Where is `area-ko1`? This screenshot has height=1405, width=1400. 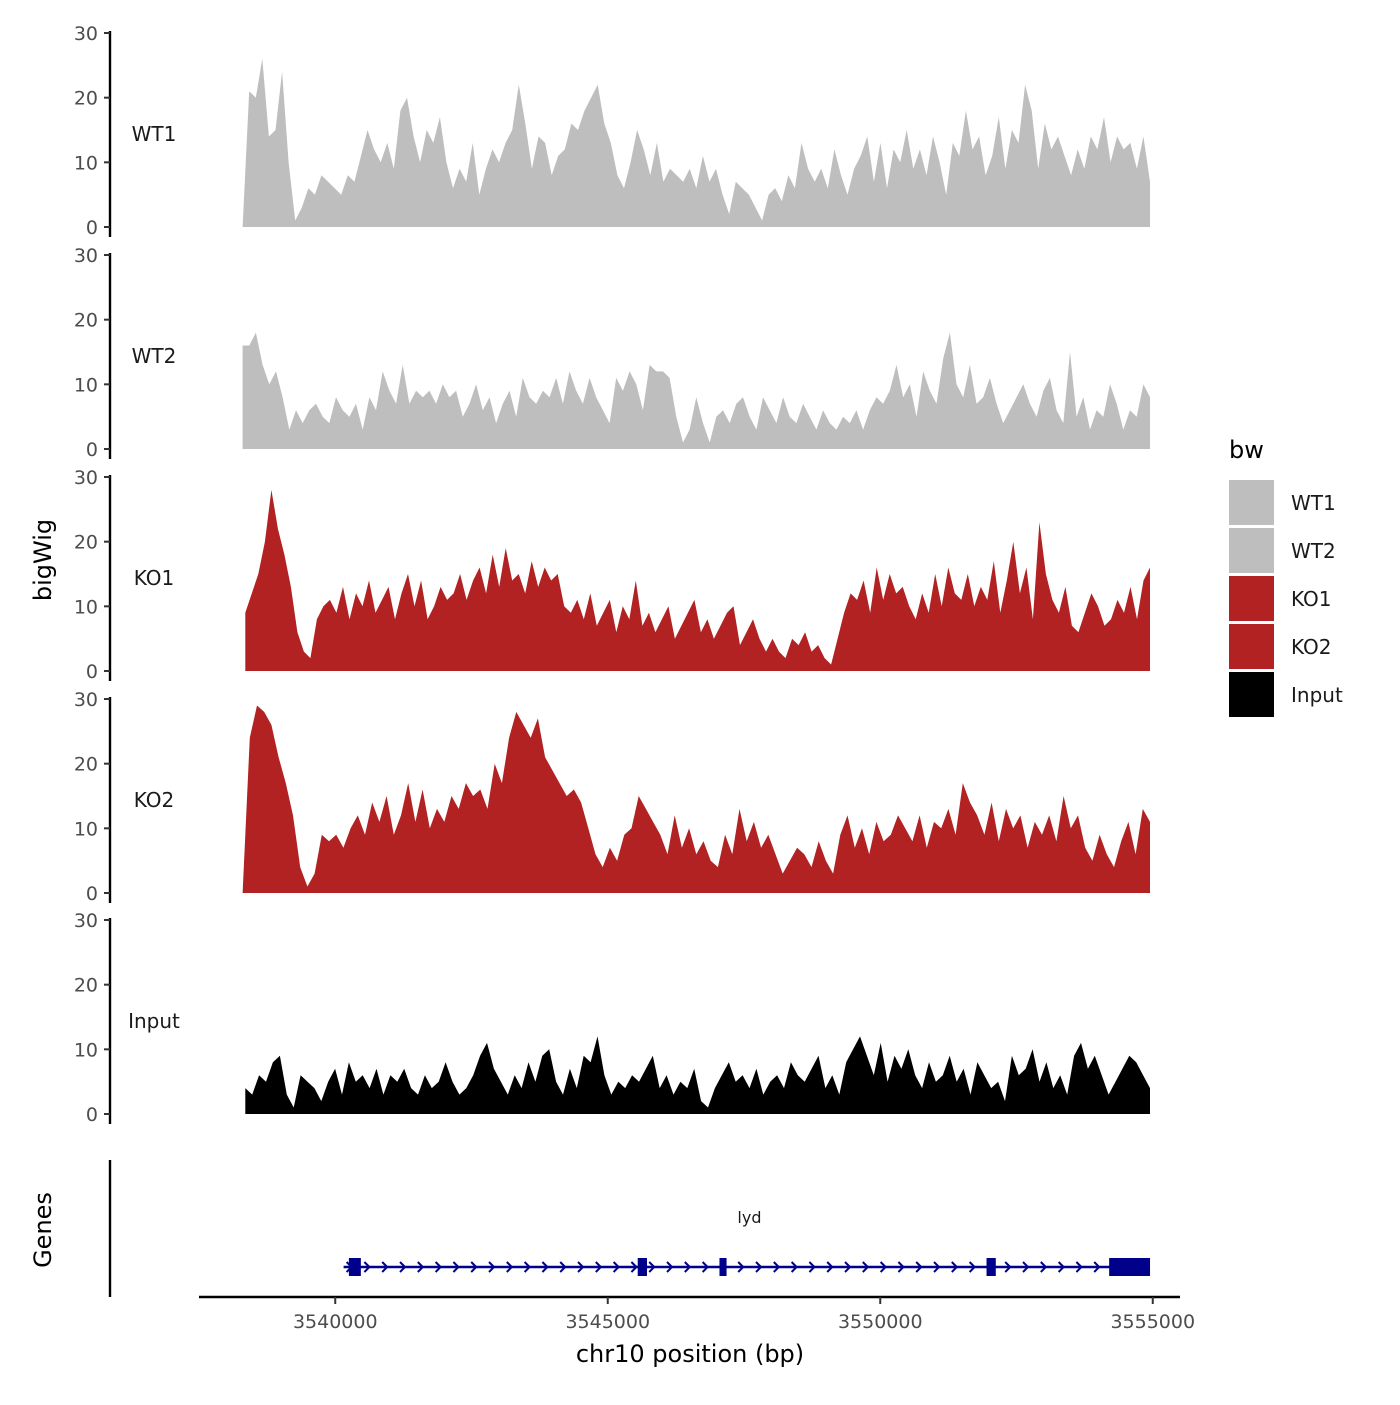
area-ko1 is located at coordinates (698, 580).